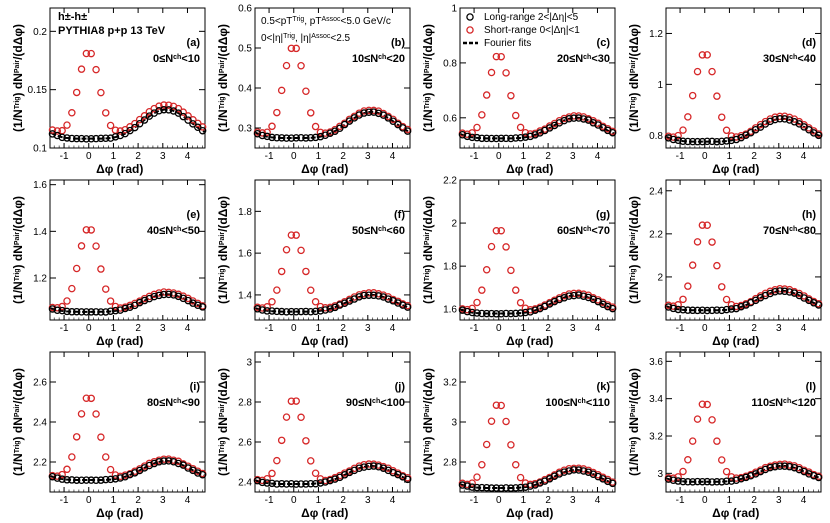  Describe the element at coordinates (583, 59) in the screenshot. I see `multiplicity-label: 20≤Nch<30` at that location.